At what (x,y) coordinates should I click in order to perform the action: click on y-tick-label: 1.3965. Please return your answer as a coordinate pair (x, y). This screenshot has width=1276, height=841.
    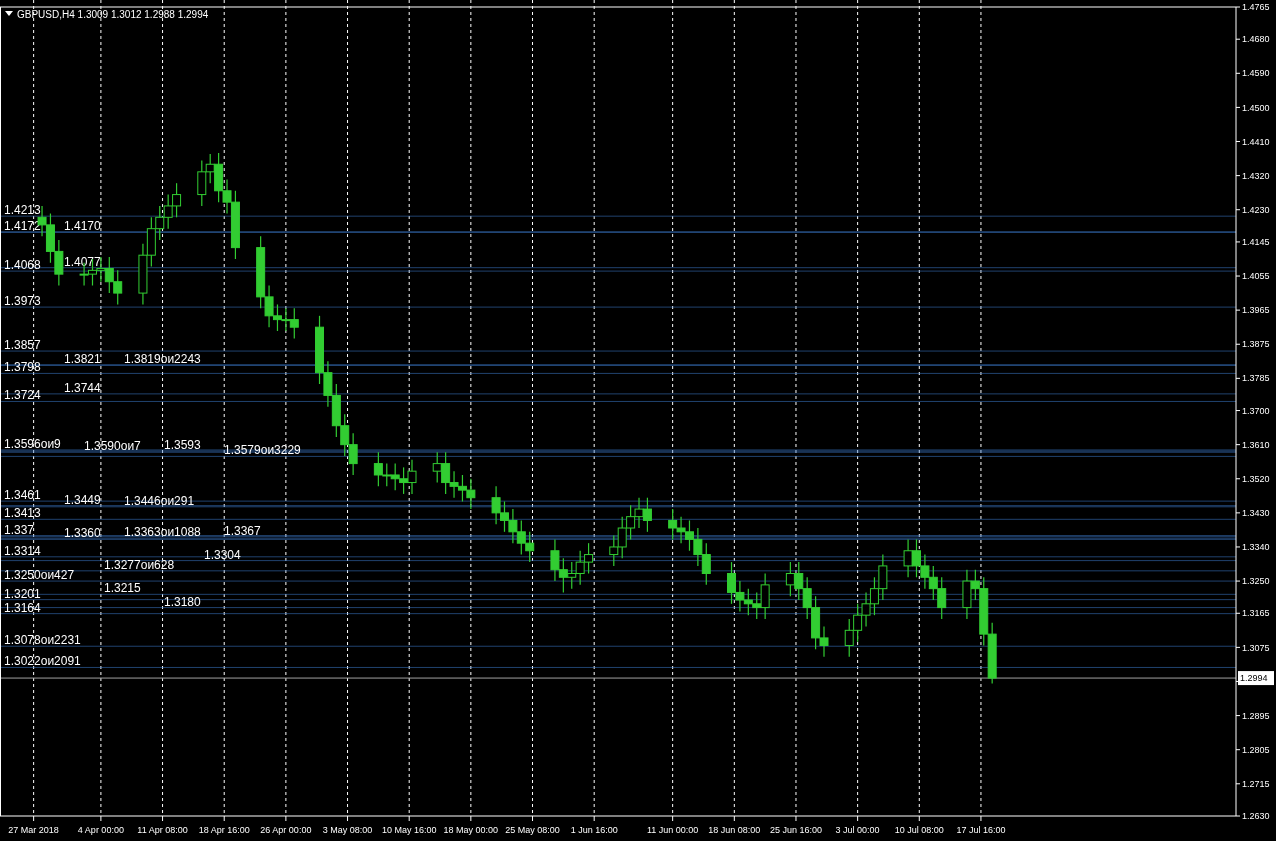
    Looking at the image, I should click on (1256, 310).